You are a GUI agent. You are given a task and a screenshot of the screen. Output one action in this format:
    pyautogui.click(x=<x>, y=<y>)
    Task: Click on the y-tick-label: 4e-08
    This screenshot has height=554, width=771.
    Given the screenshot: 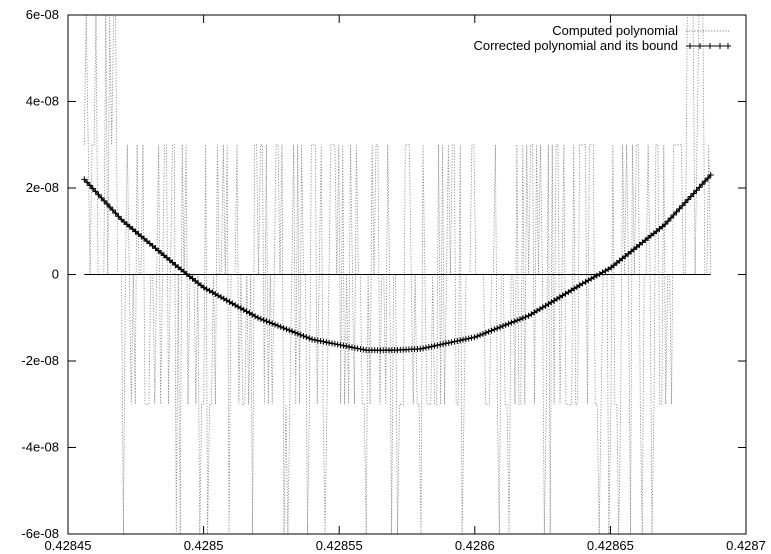 What is the action you would take?
    pyautogui.click(x=42, y=101)
    